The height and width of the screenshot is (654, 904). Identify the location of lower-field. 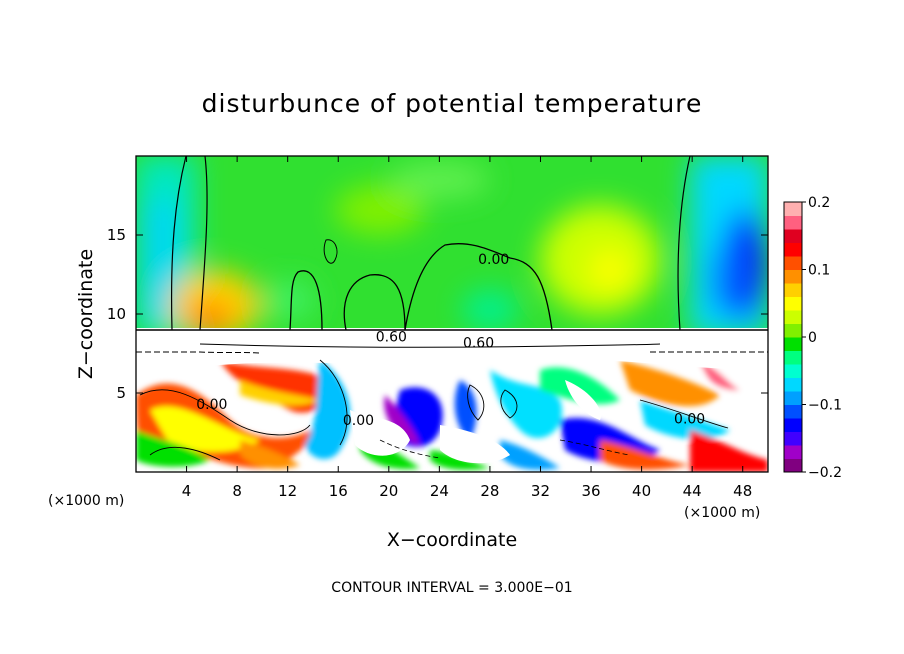
(452, 411).